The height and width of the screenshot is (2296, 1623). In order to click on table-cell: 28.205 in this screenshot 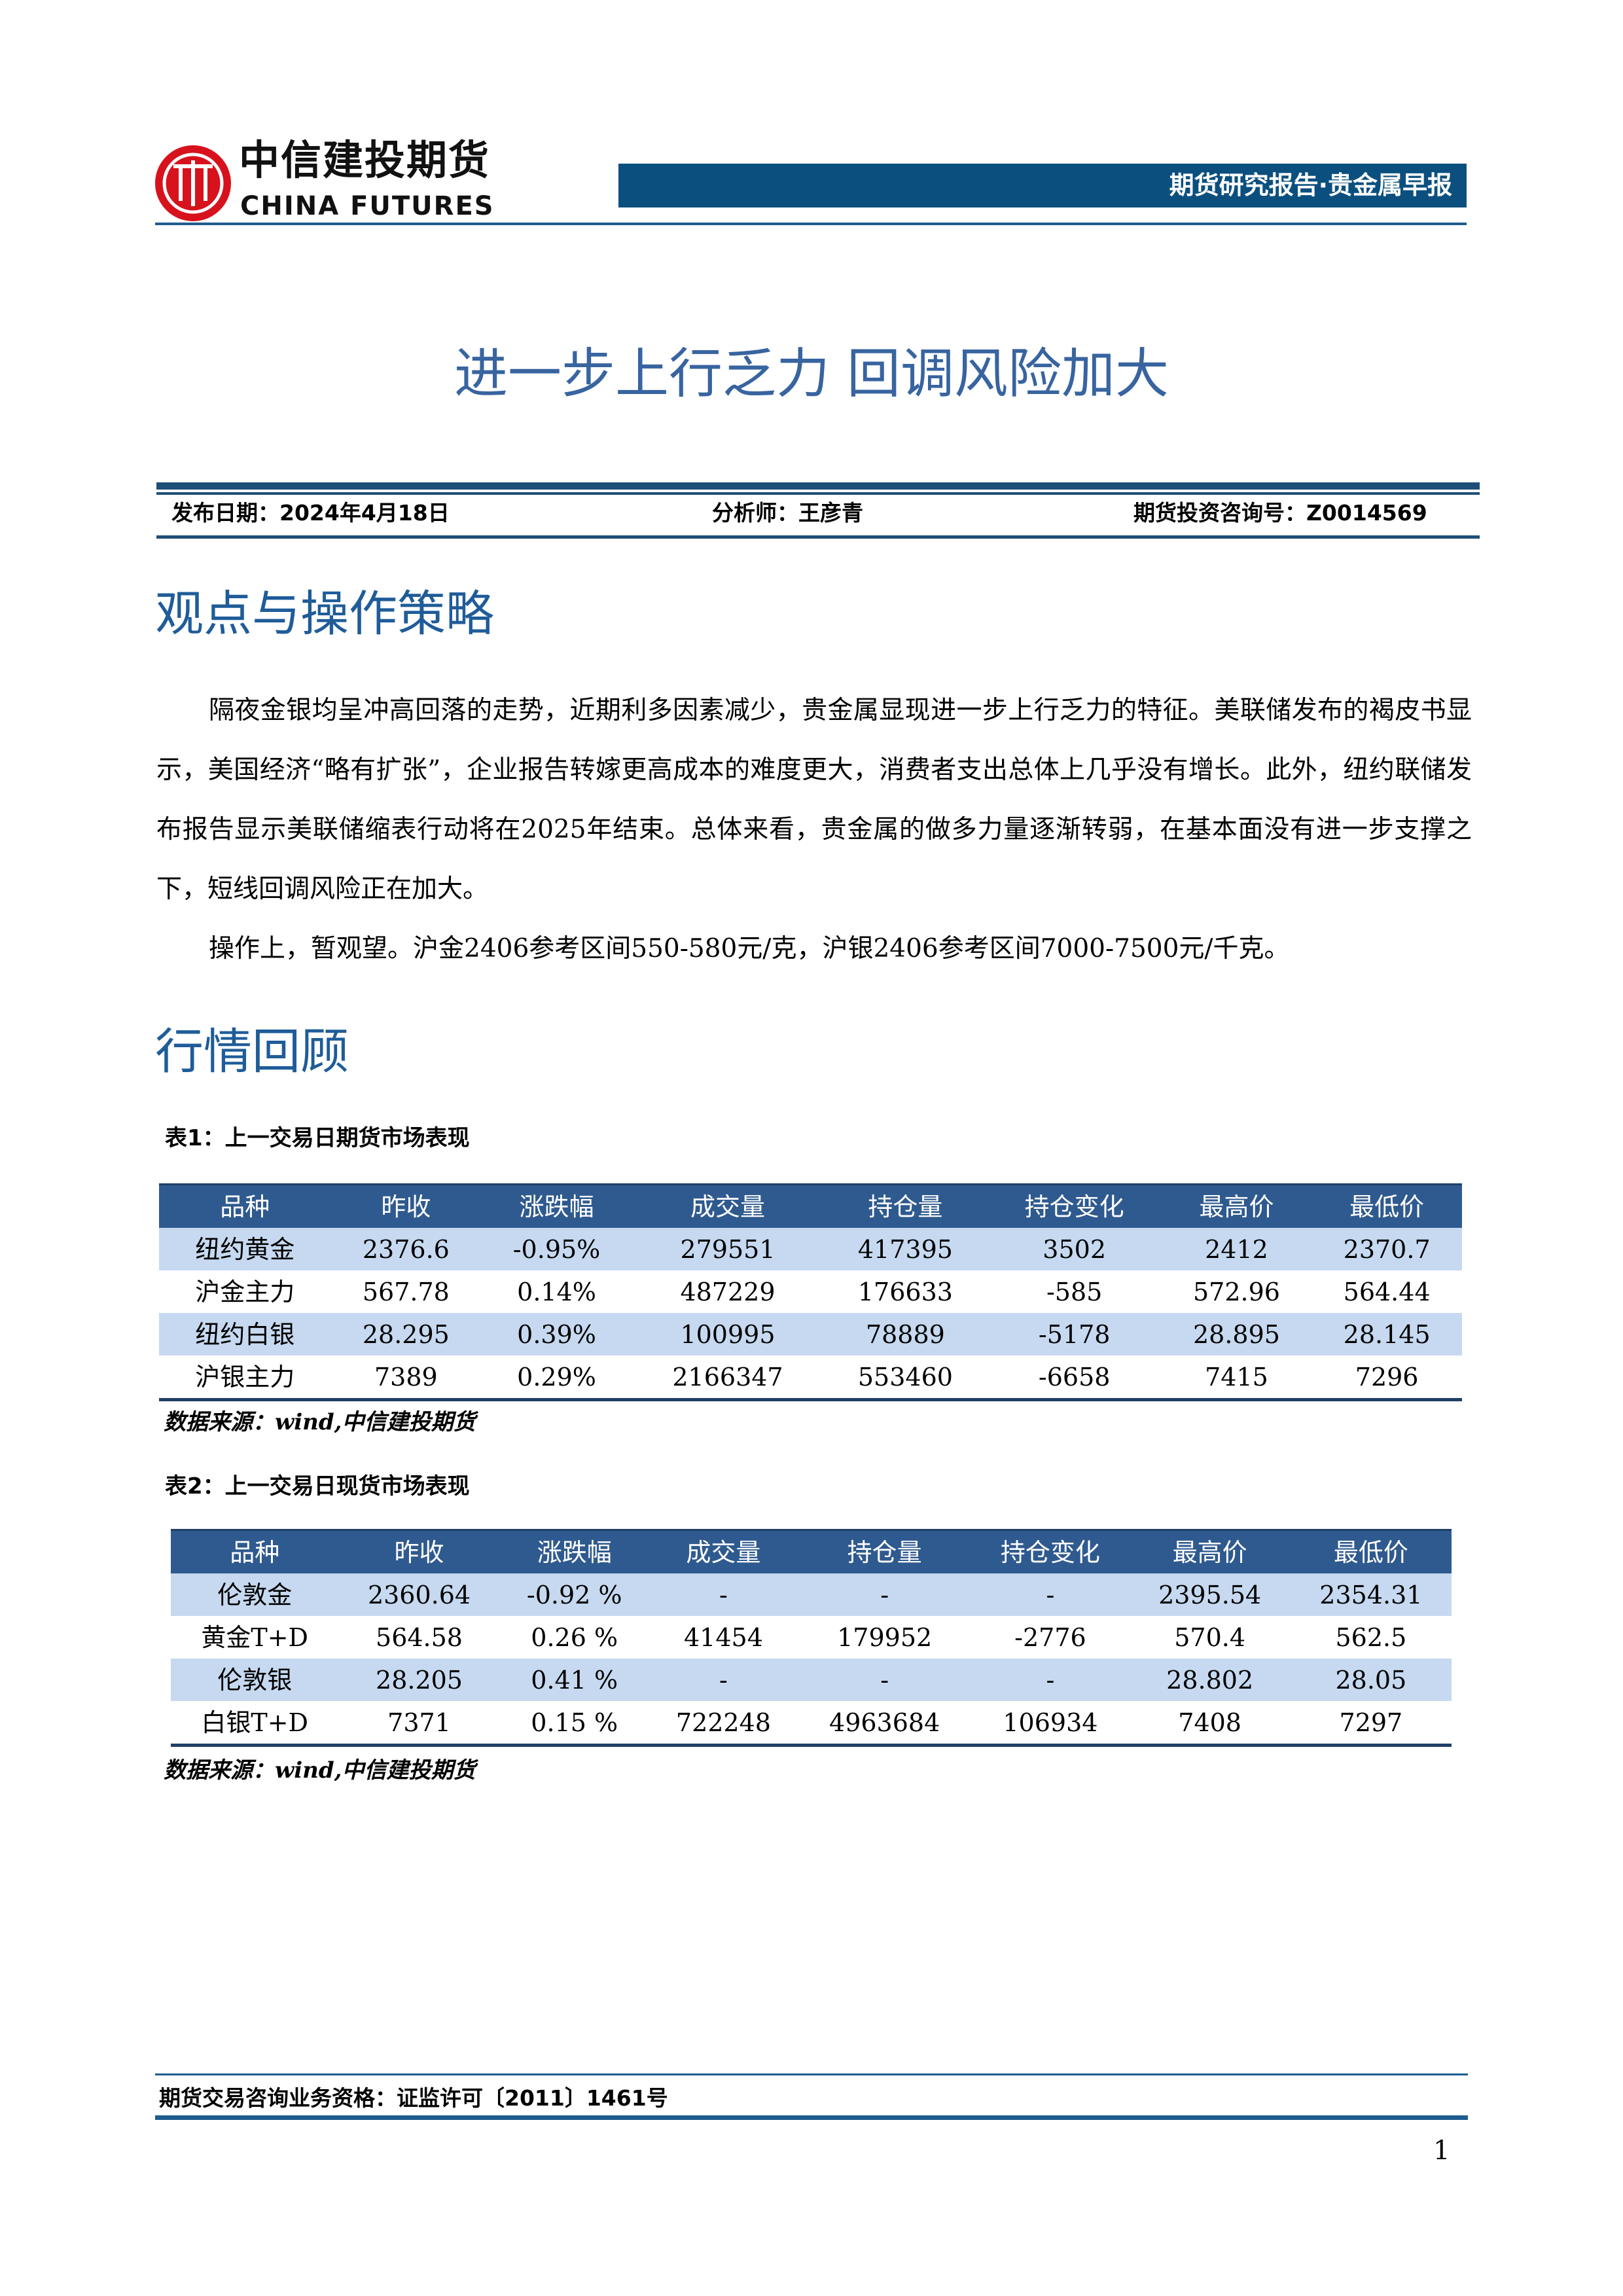, I will do `click(419, 1680)`.